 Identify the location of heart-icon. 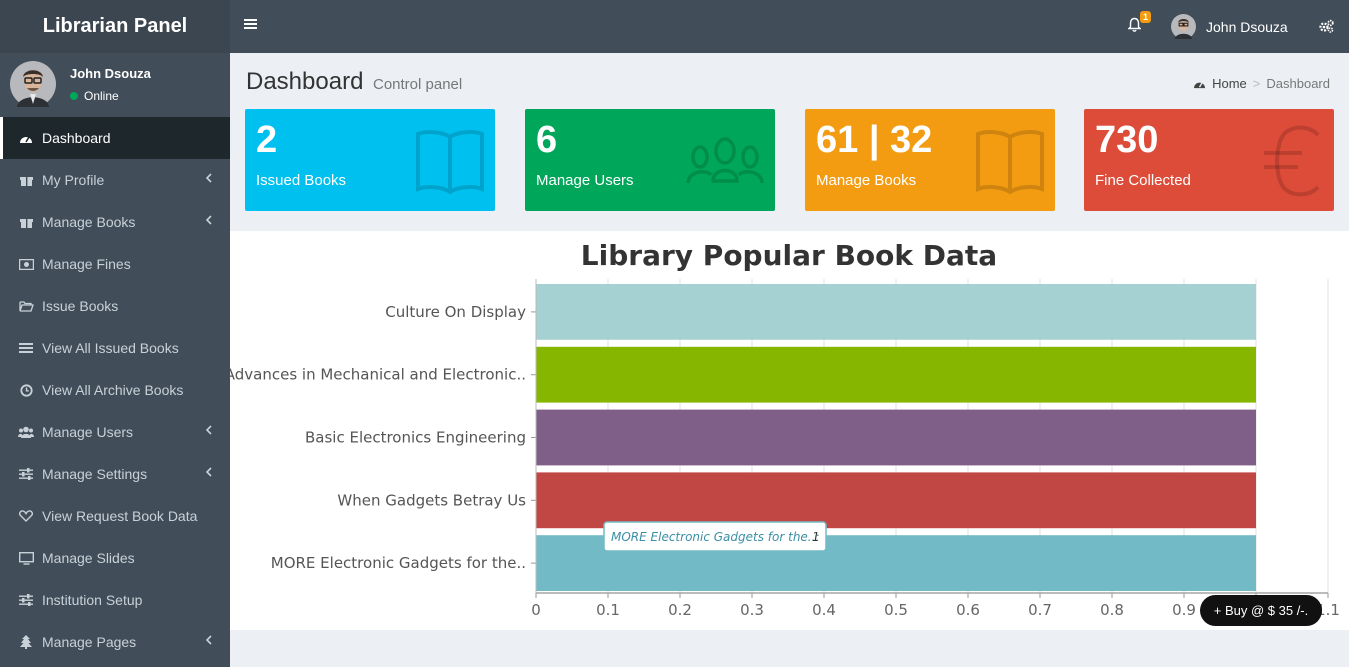
(26, 516).